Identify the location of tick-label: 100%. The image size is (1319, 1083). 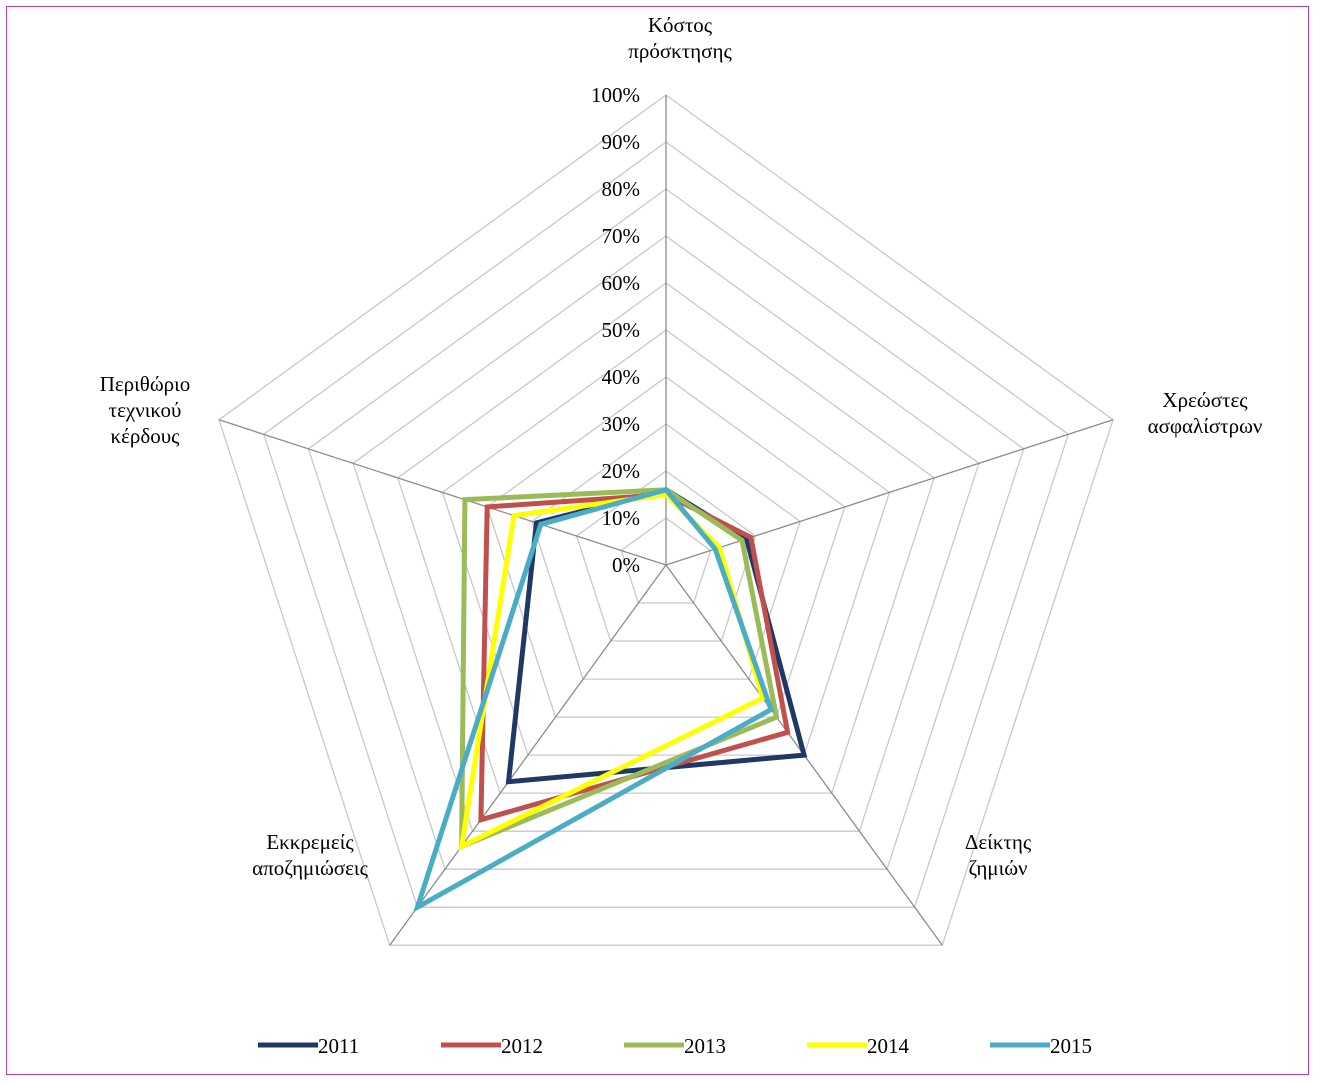
(615, 95).